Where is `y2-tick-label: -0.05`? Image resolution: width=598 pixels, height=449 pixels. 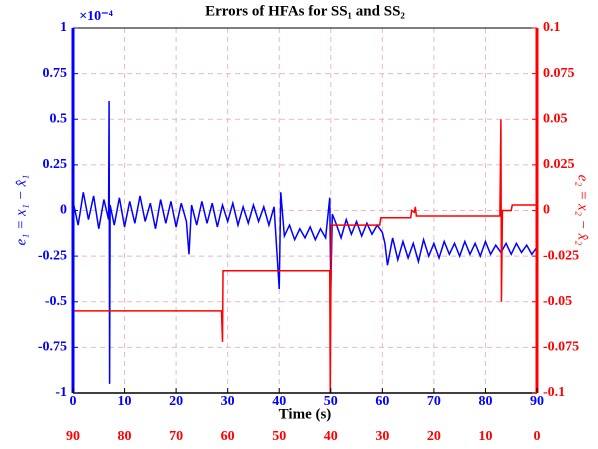 y2-tick-label: -0.05 is located at coordinates (557, 301).